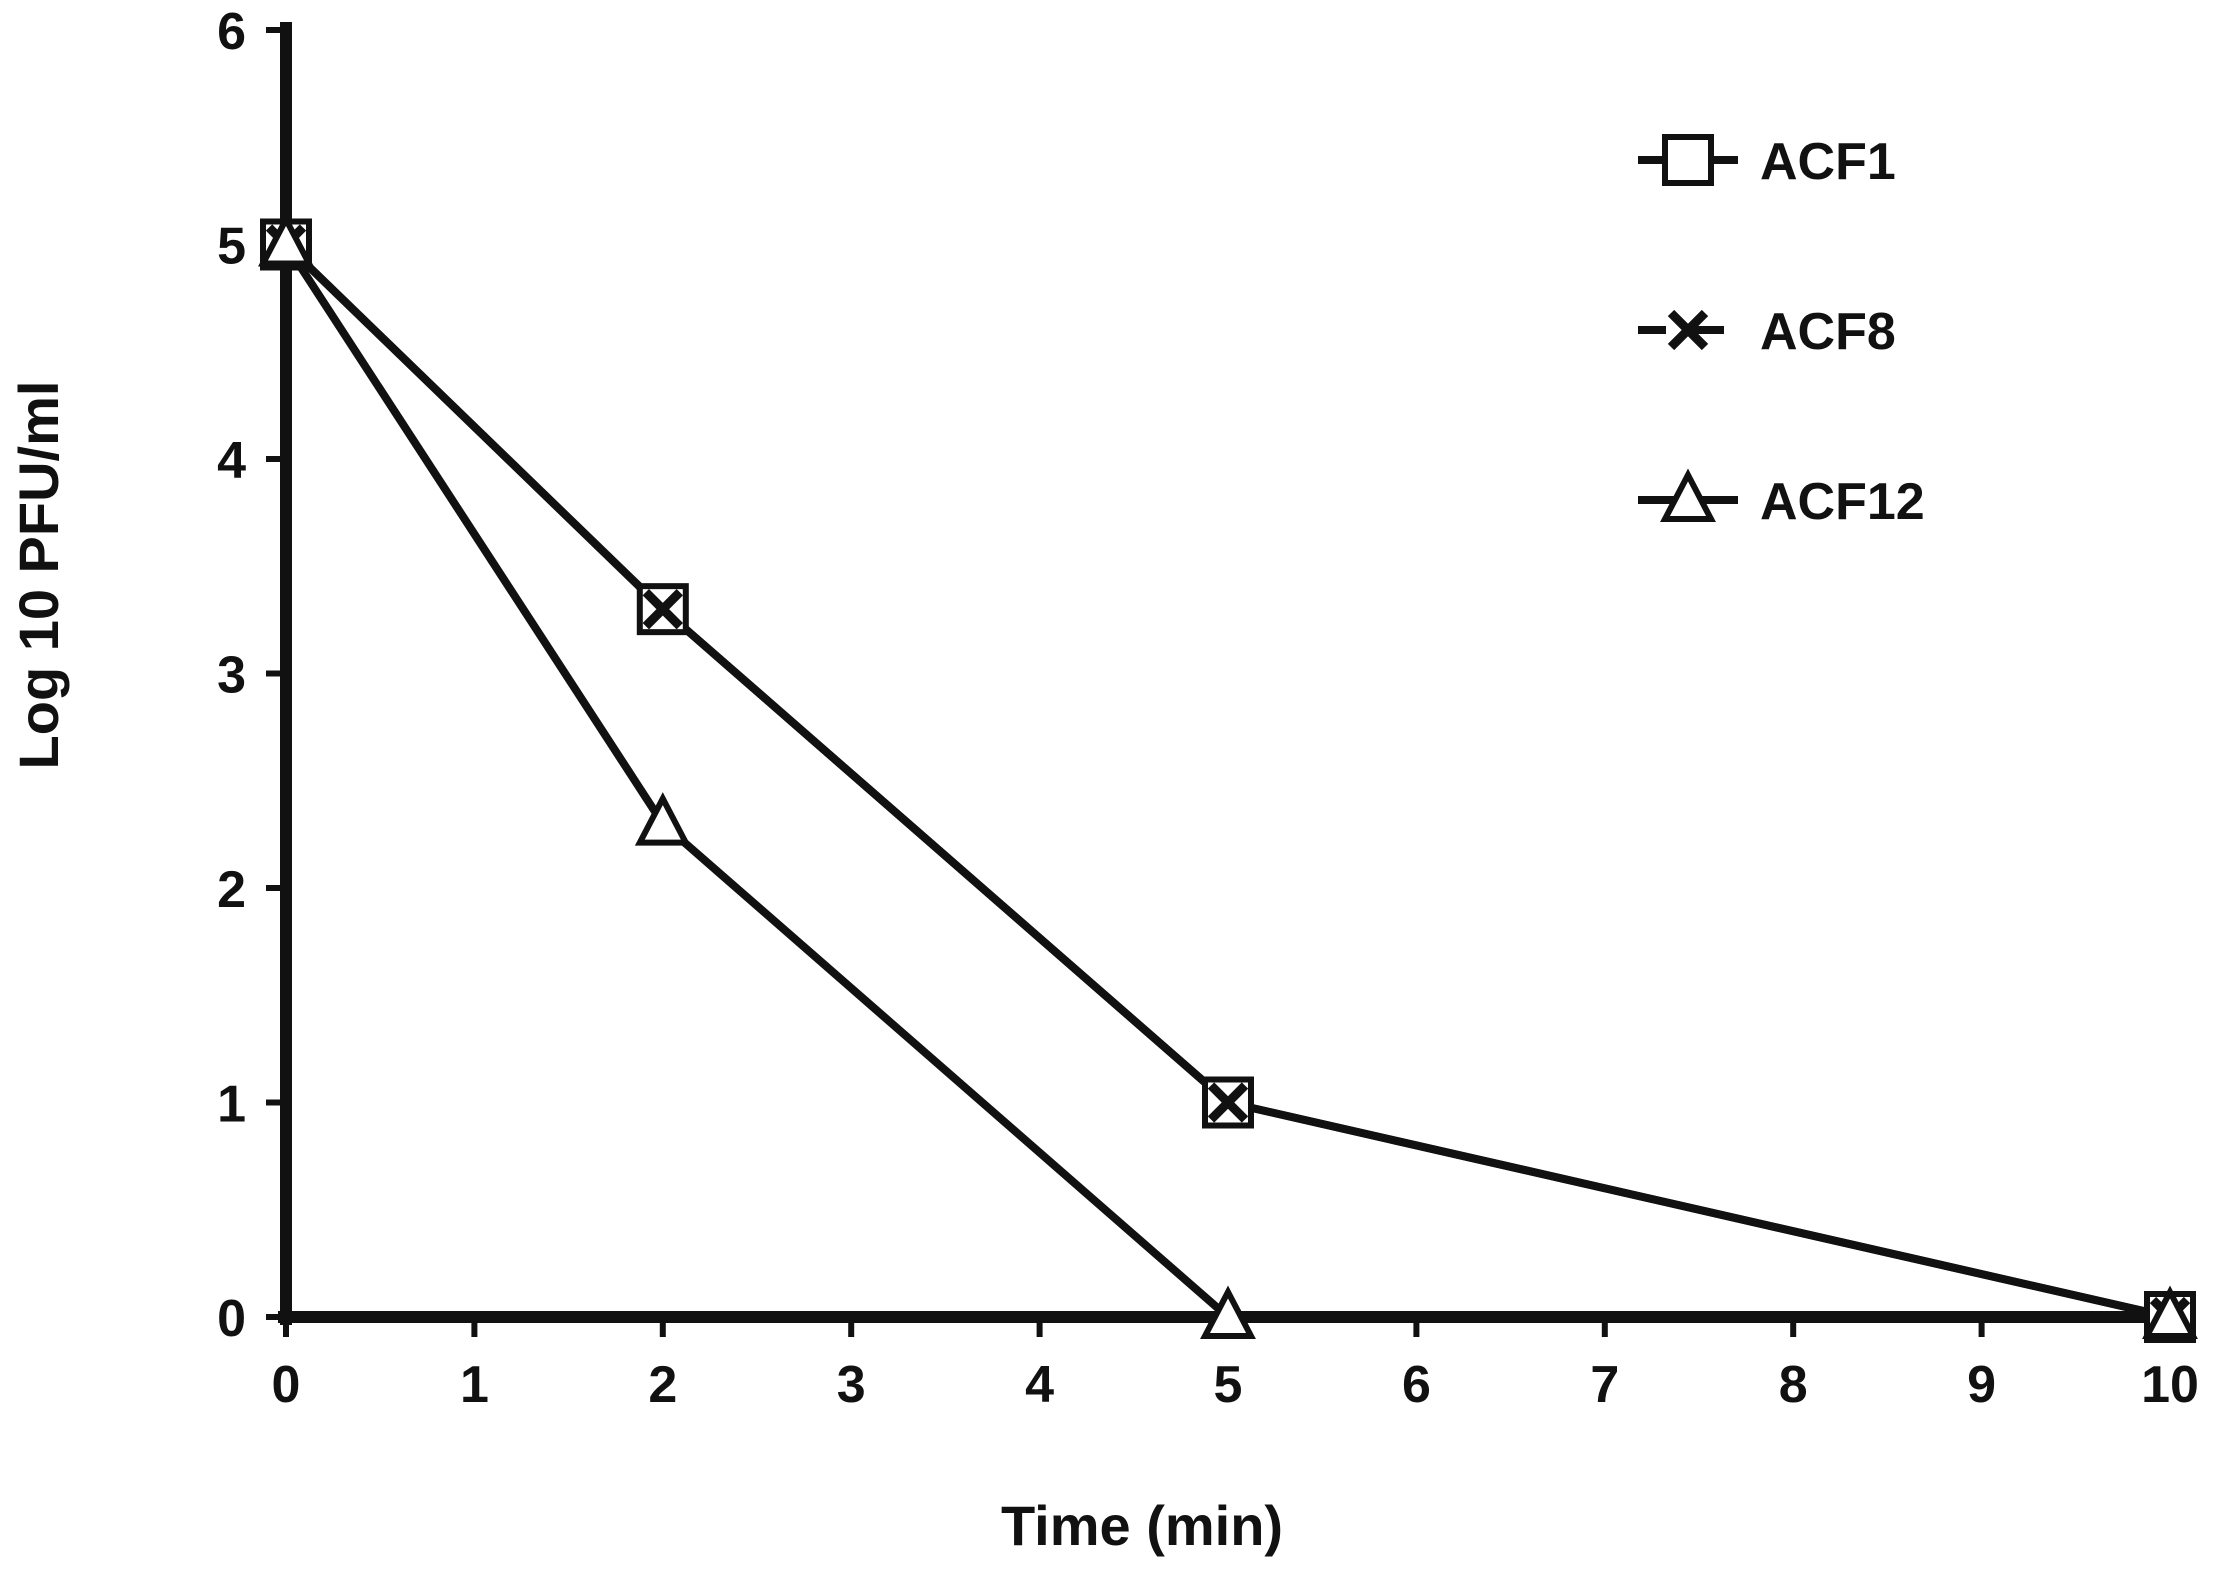 Image resolution: width=2217 pixels, height=1571 pixels. What do you see at coordinates (38, 575) in the screenshot?
I see `y-axis-title: Log 10 PFU/ml` at bounding box center [38, 575].